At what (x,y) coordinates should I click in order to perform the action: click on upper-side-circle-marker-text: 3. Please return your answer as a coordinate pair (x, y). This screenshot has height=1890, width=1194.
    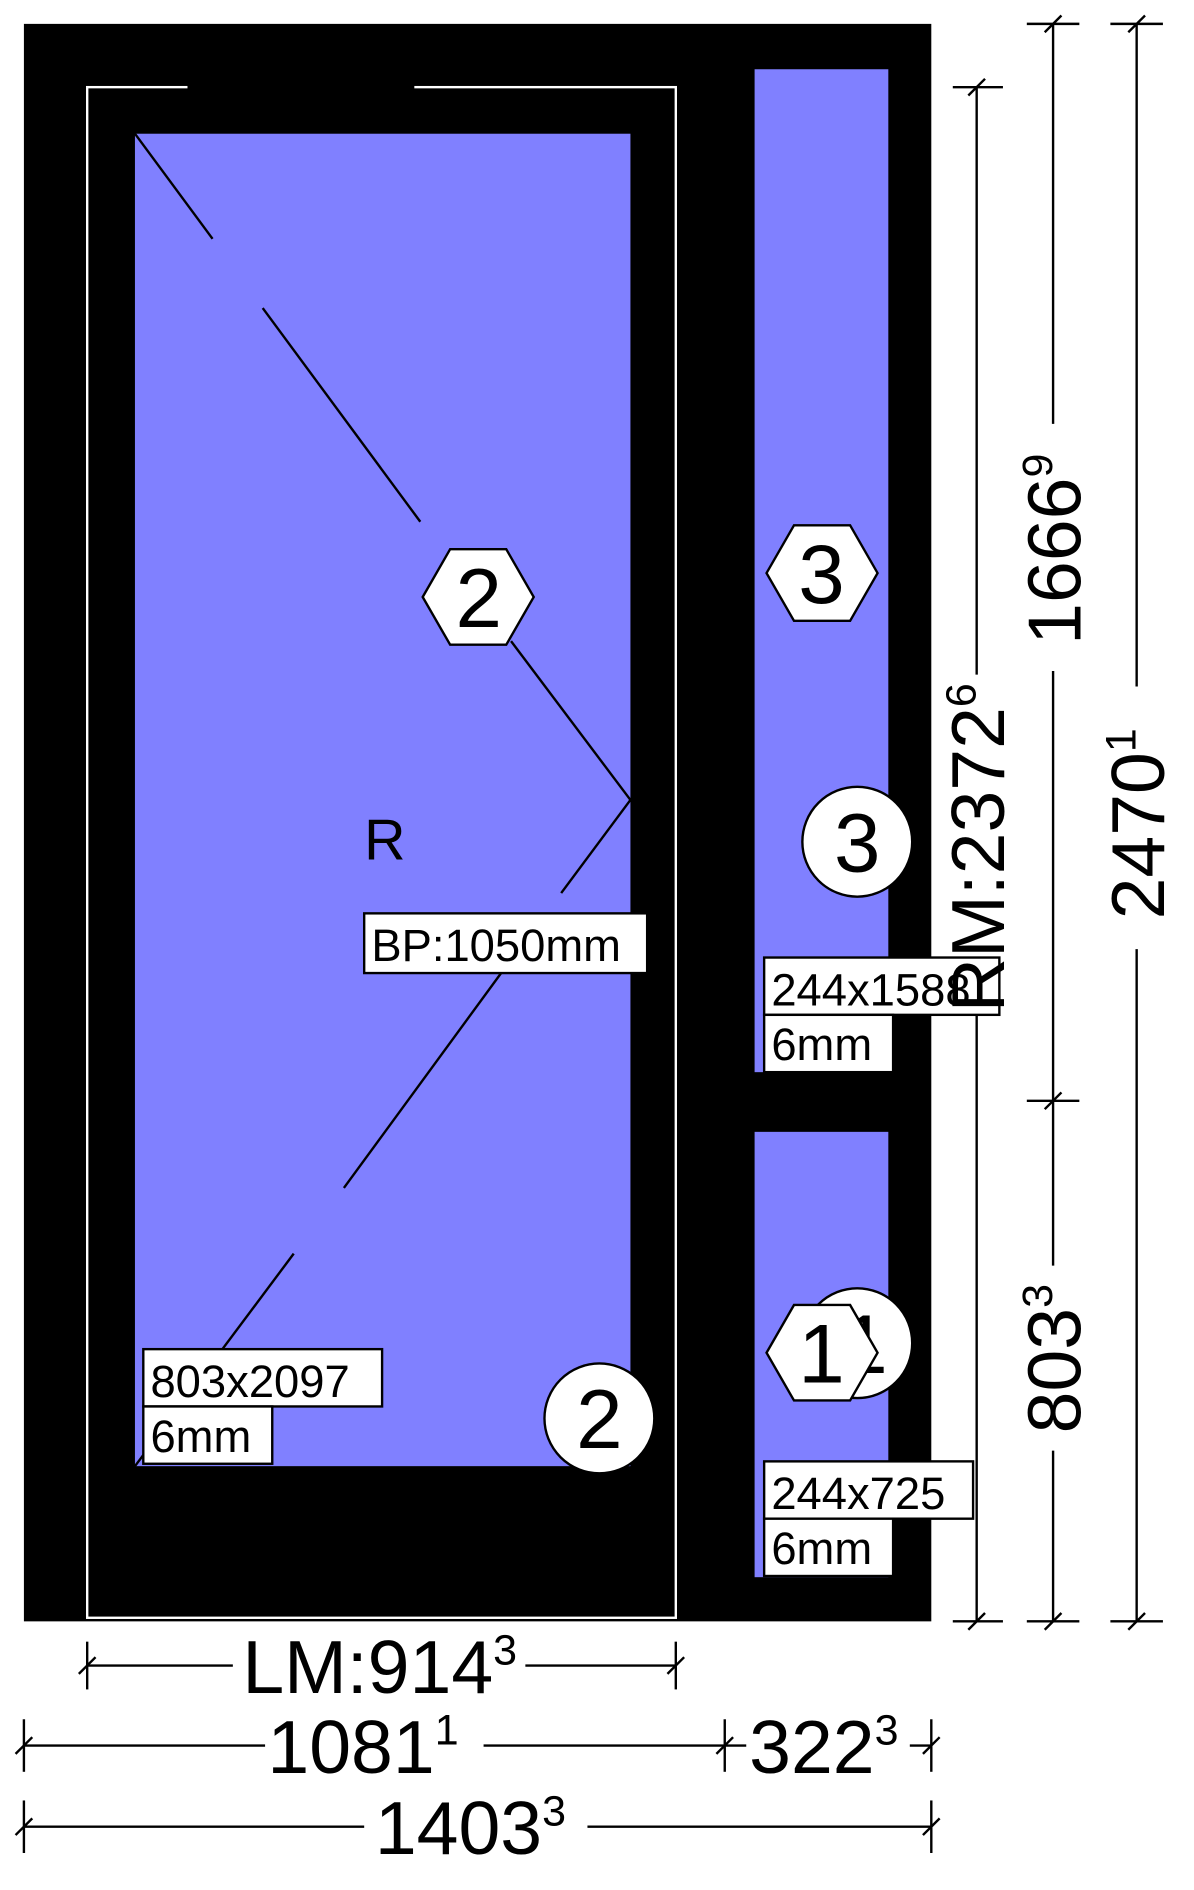
    Looking at the image, I should click on (857, 843).